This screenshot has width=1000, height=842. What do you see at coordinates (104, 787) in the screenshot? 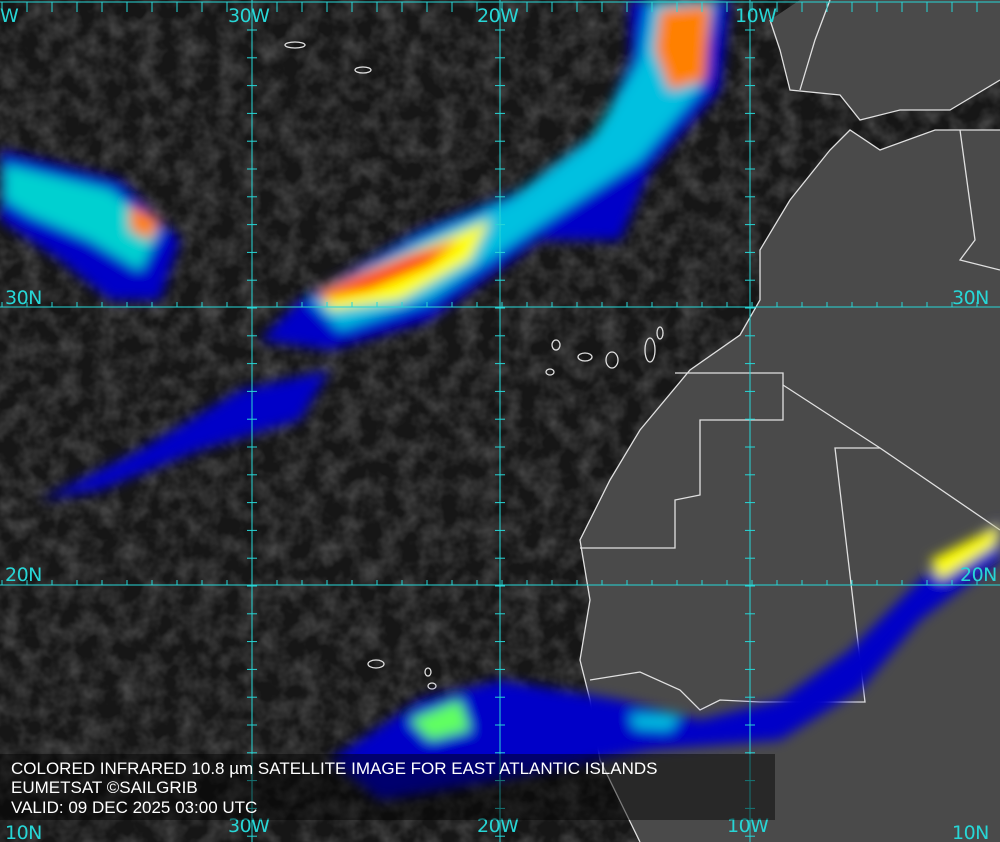
I see `caption-source: EUMETSAT ©SAILGRIB` at bounding box center [104, 787].